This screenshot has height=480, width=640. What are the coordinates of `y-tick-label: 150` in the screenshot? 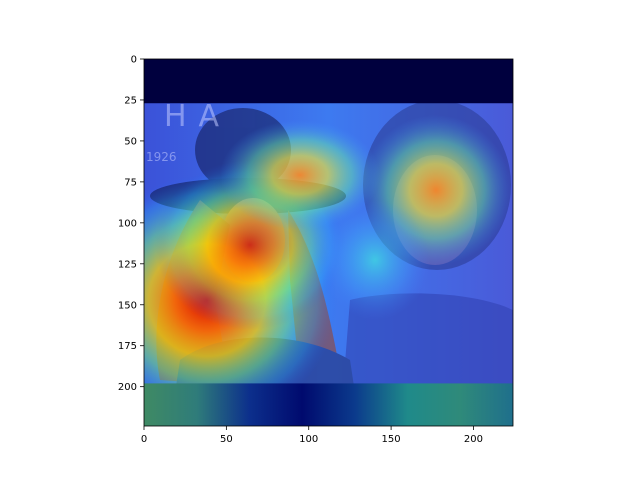 It's located at (127, 305).